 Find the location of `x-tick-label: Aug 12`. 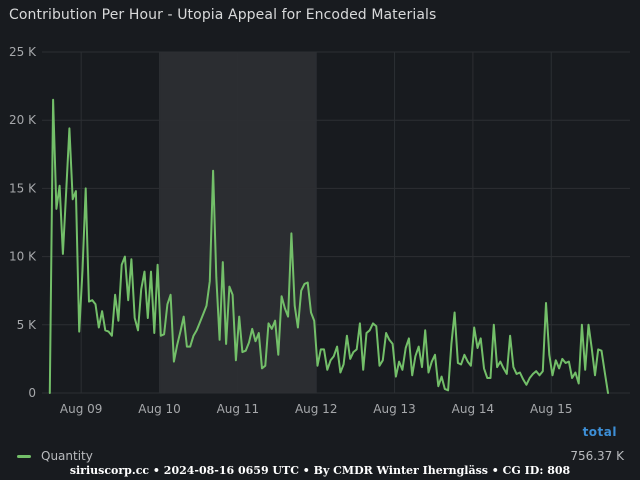

x-tick-label: Aug 12 is located at coordinates (316, 409).